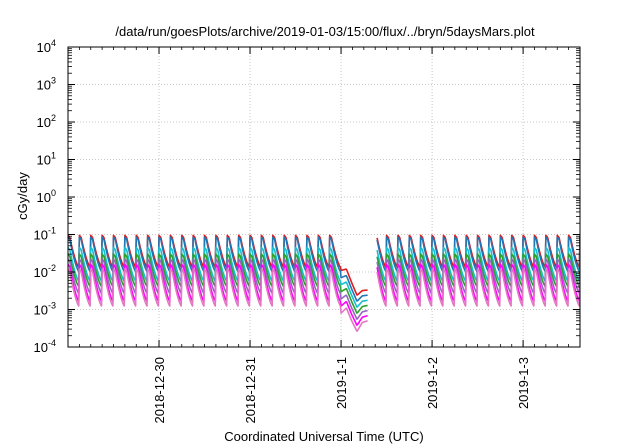 The image size is (640, 448). I want to click on y-tick-label: 10⁻⁴, so click(45, 346).